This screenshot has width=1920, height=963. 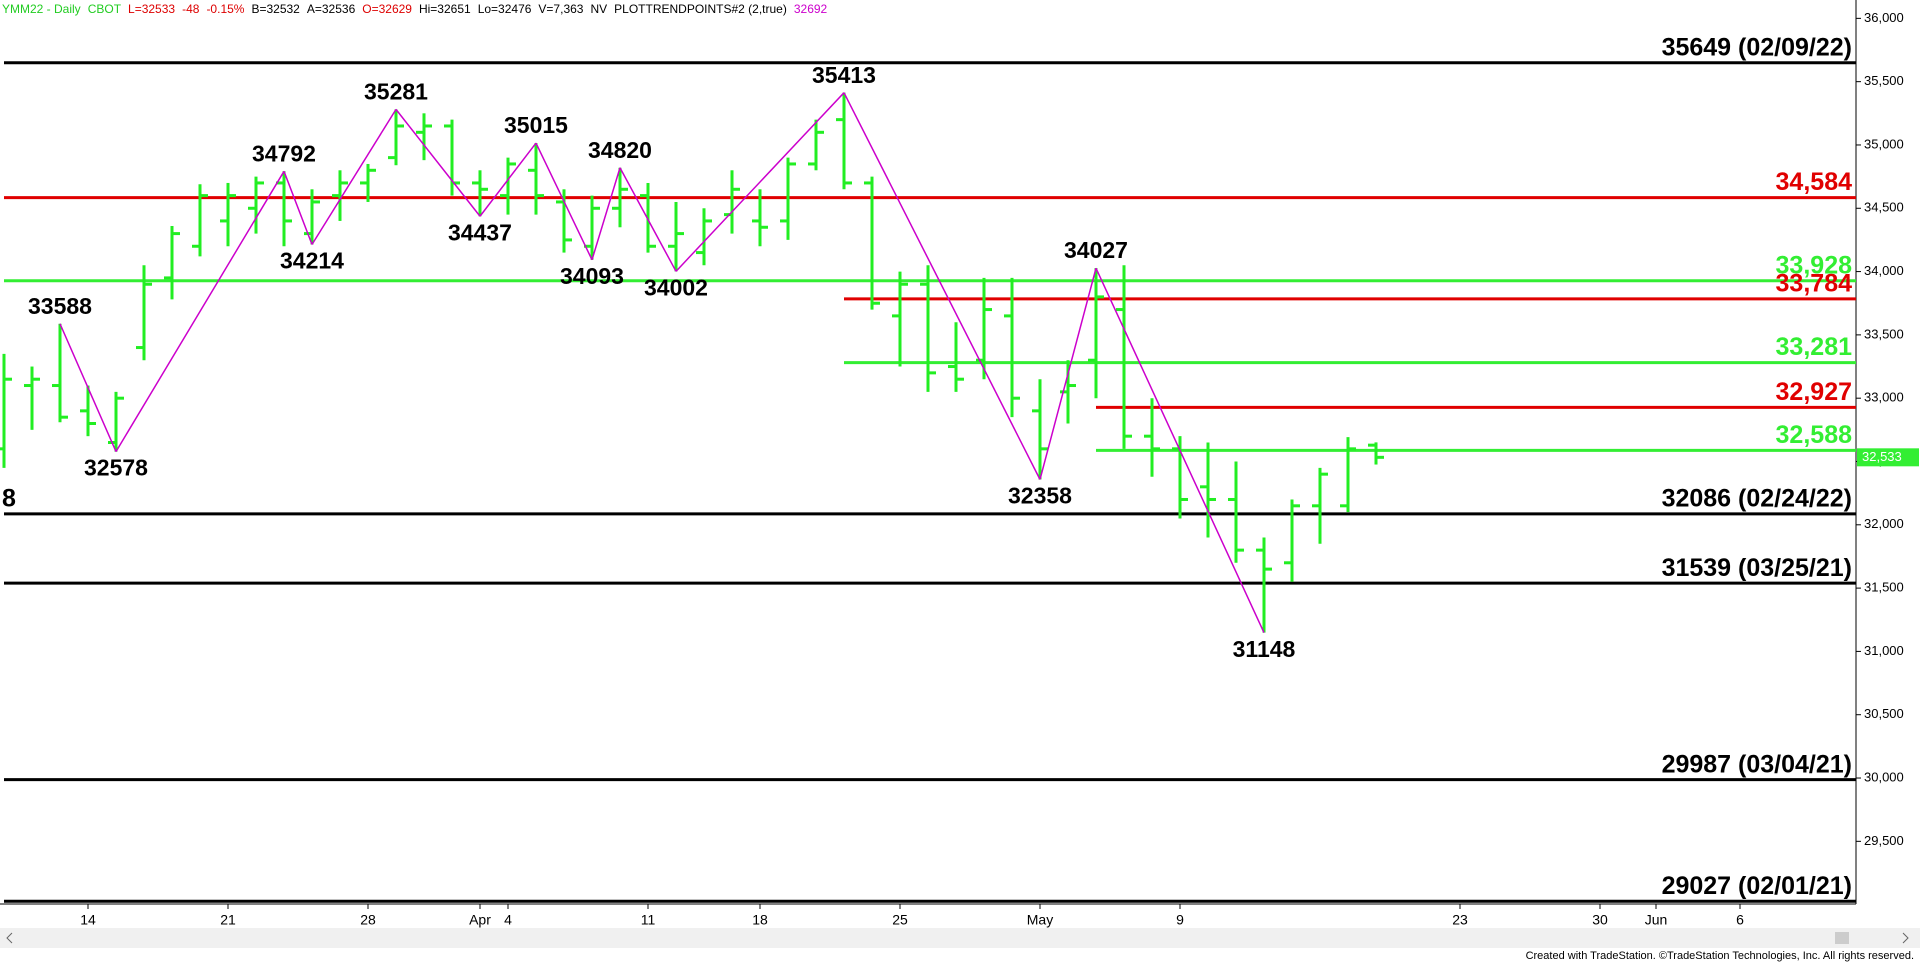 What do you see at coordinates (504, 9) in the screenshot?
I see `header-item: Lo=32476` at bounding box center [504, 9].